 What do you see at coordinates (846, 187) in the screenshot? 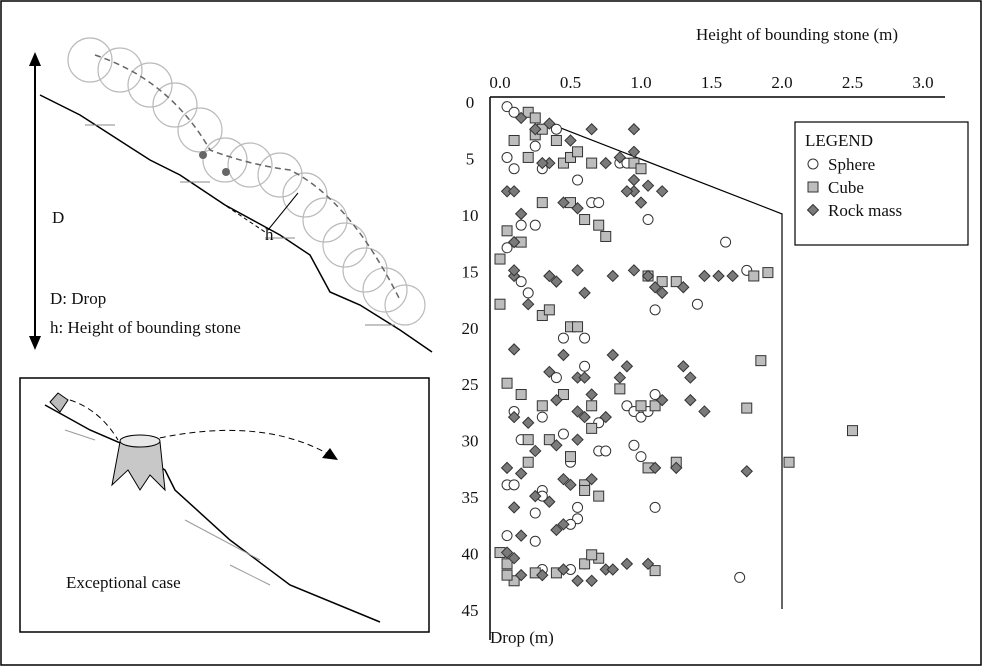
I see `legend-label: Cube` at bounding box center [846, 187].